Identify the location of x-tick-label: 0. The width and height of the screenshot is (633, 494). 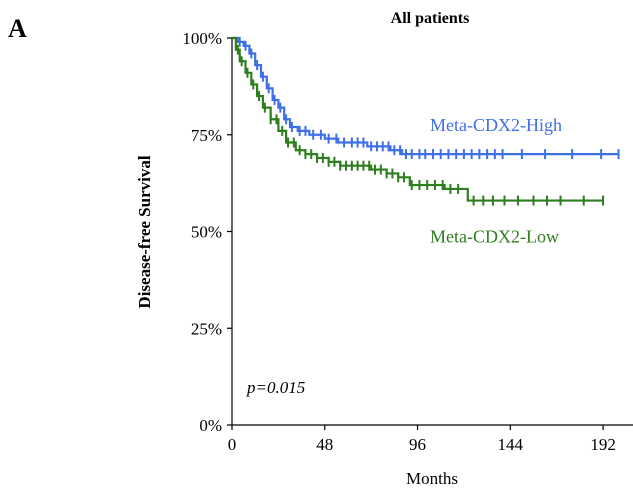
(232, 444).